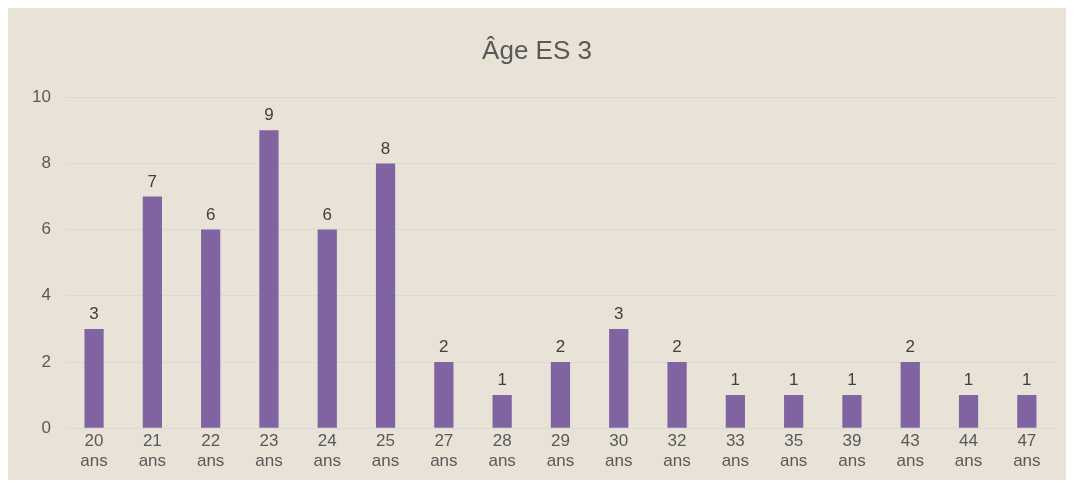 Image resolution: width=1074 pixels, height=483 pixels. What do you see at coordinates (502, 451) in the screenshot?
I see `x-tick-label: 28 ans` at bounding box center [502, 451].